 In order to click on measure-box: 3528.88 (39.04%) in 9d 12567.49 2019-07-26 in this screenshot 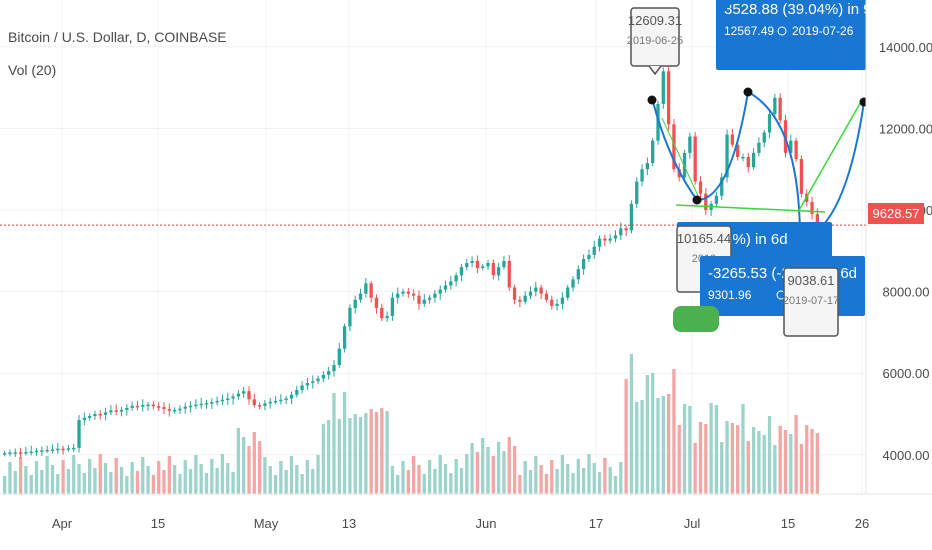, I will do `click(798, 35)`.